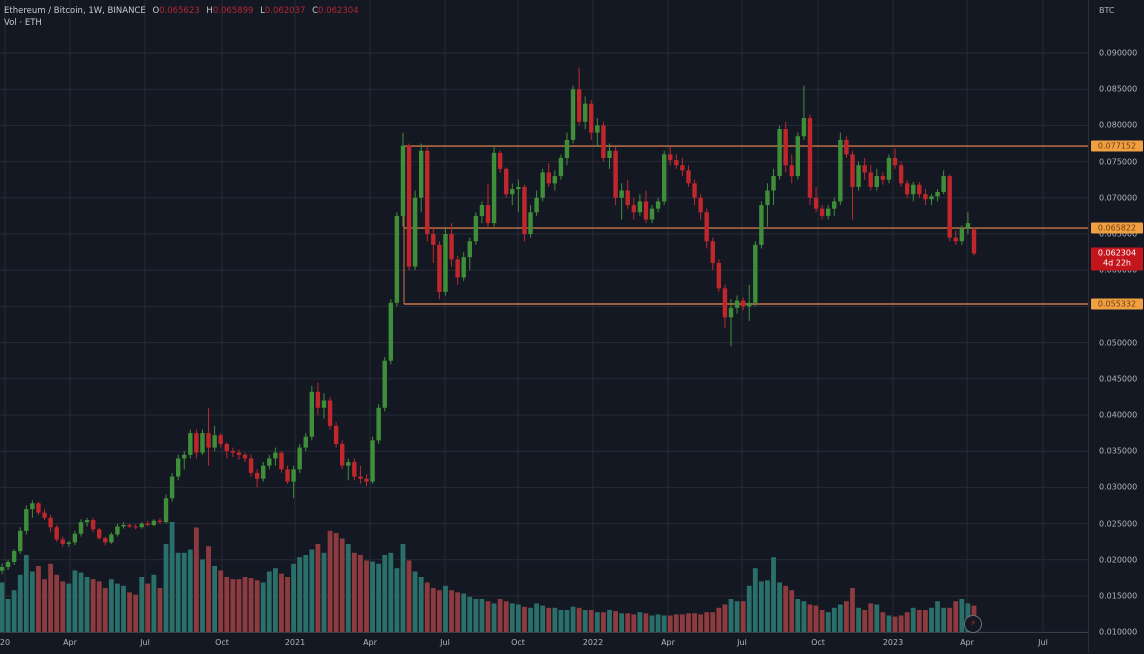 The image size is (1144, 654). I want to click on price-tick-label: 0.020000, so click(1118, 560).